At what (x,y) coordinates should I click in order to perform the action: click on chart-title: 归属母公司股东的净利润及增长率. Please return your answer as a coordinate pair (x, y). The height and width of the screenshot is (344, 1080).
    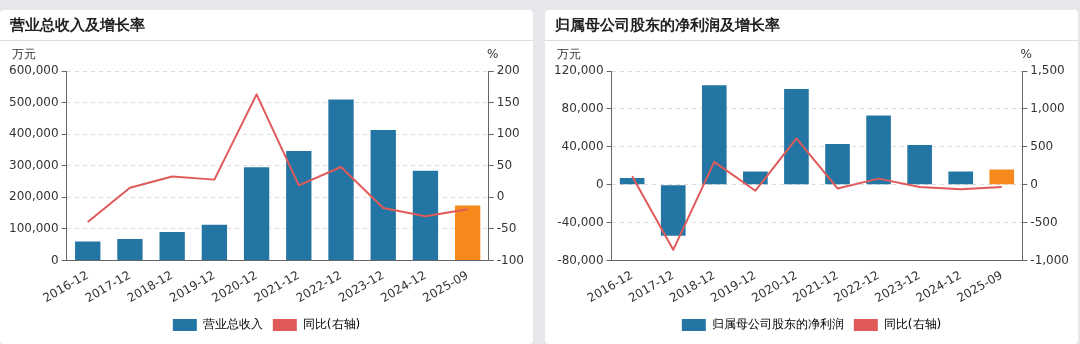
    Looking at the image, I should click on (811, 25).